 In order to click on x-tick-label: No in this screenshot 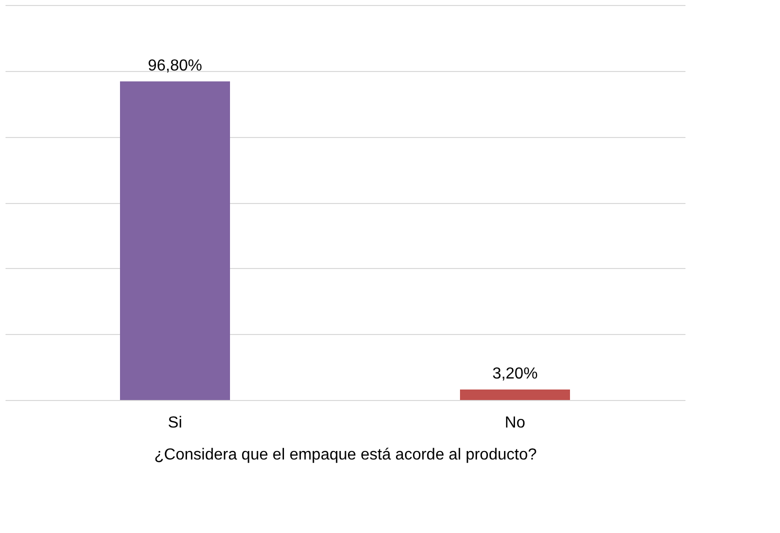, I will do `click(515, 423)`.